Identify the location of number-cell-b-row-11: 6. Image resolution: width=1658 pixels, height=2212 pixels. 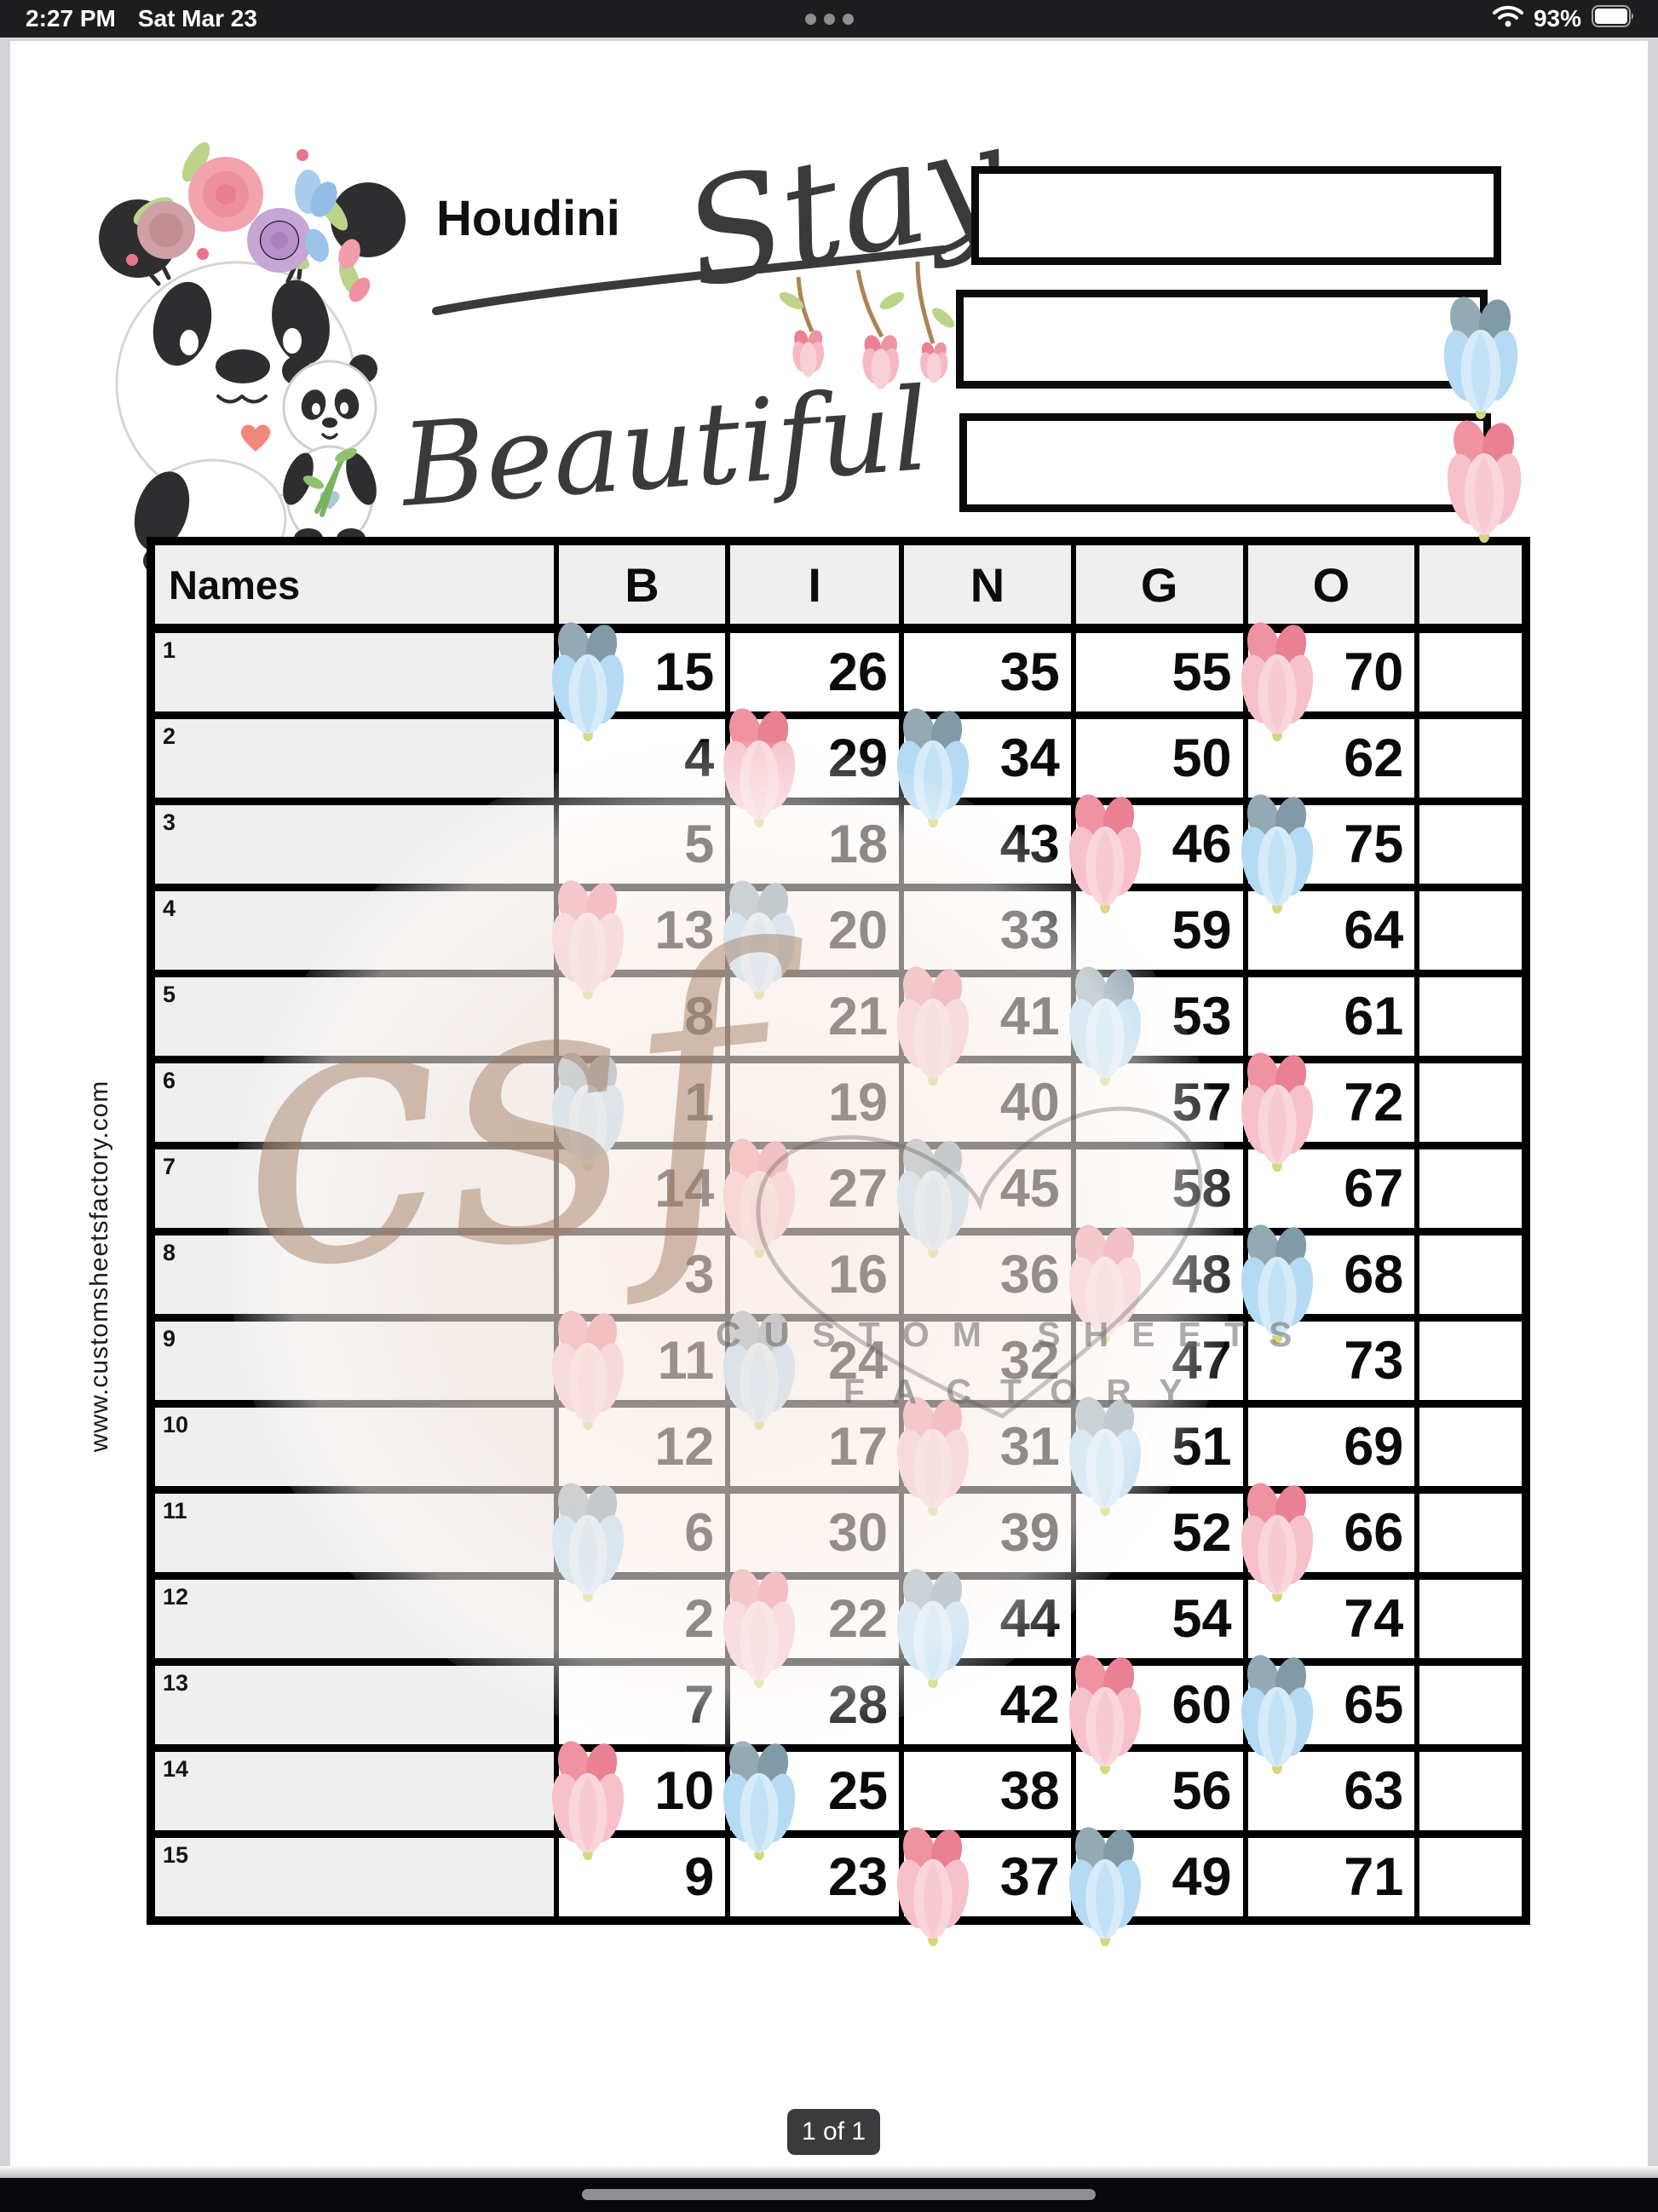
(641, 1543).